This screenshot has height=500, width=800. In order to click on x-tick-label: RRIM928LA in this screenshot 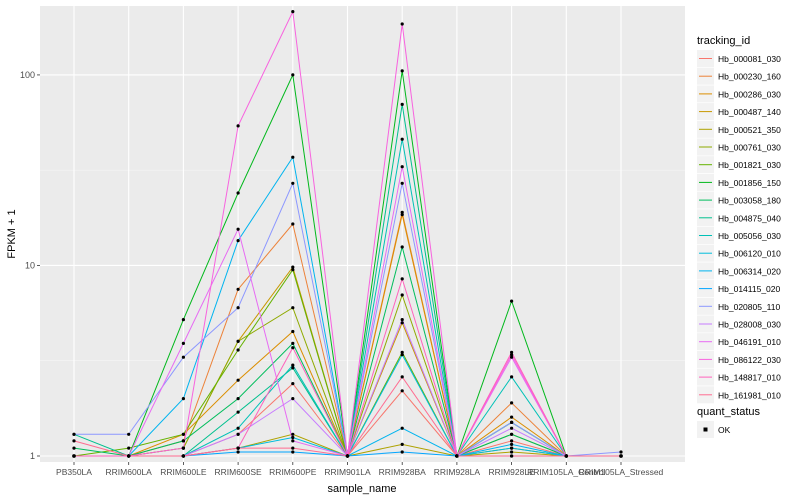, I will do `click(457, 472)`.